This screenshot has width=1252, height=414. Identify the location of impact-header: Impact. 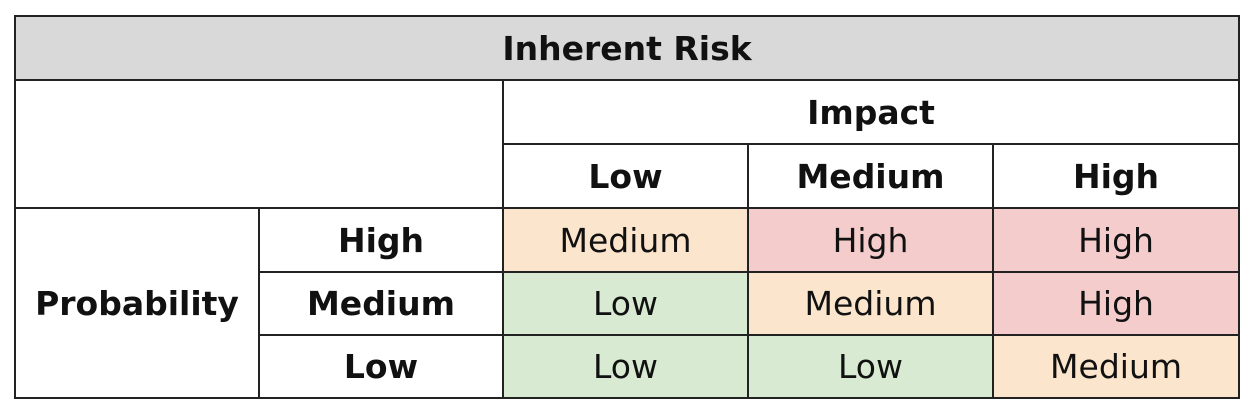
(871, 112).